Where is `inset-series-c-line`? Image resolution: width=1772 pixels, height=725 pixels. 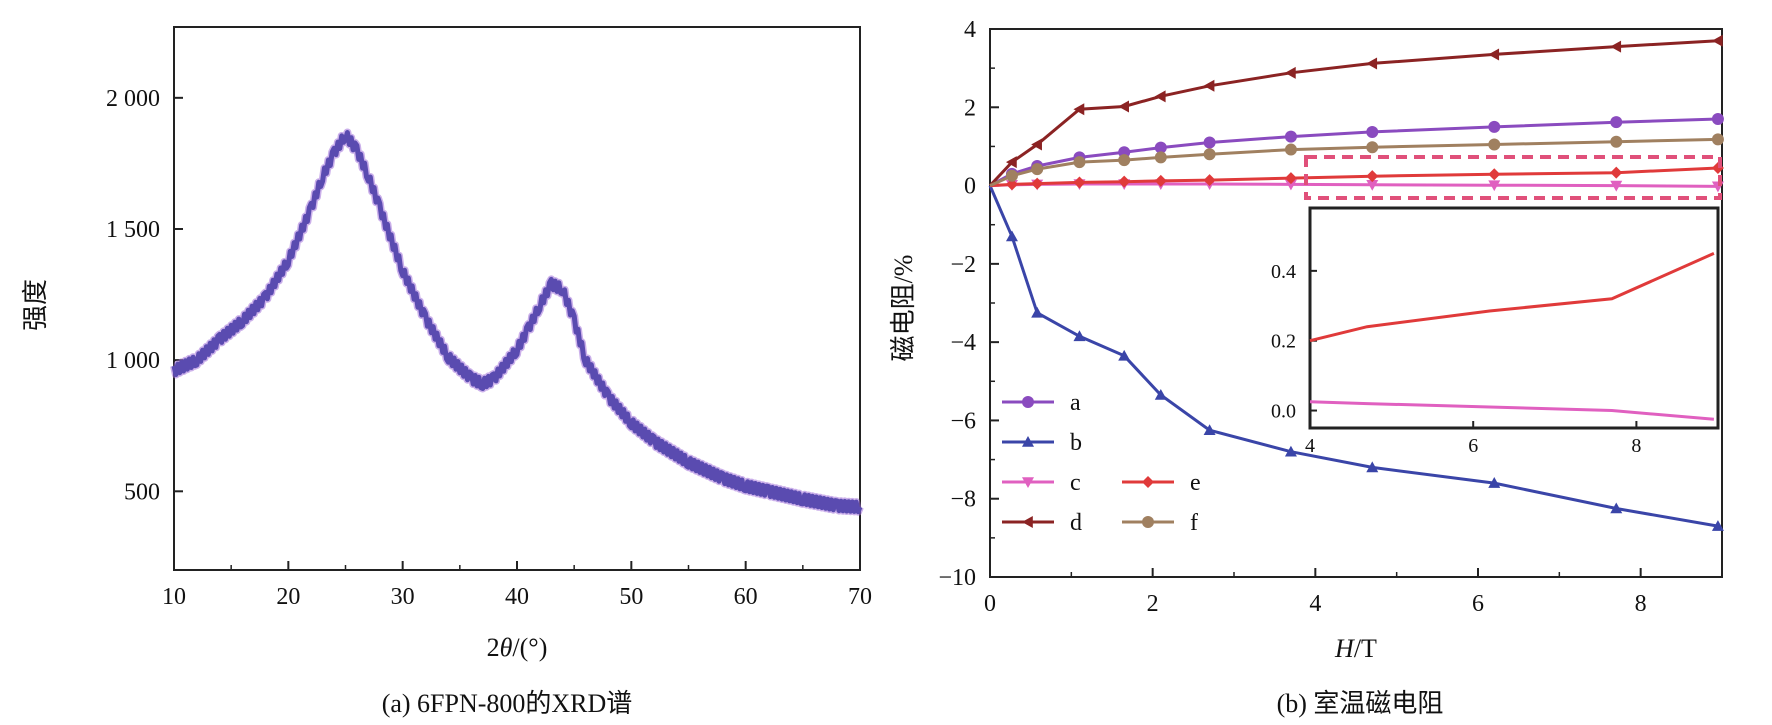
inset-series-c-line is located at coordinates (1512, 410).